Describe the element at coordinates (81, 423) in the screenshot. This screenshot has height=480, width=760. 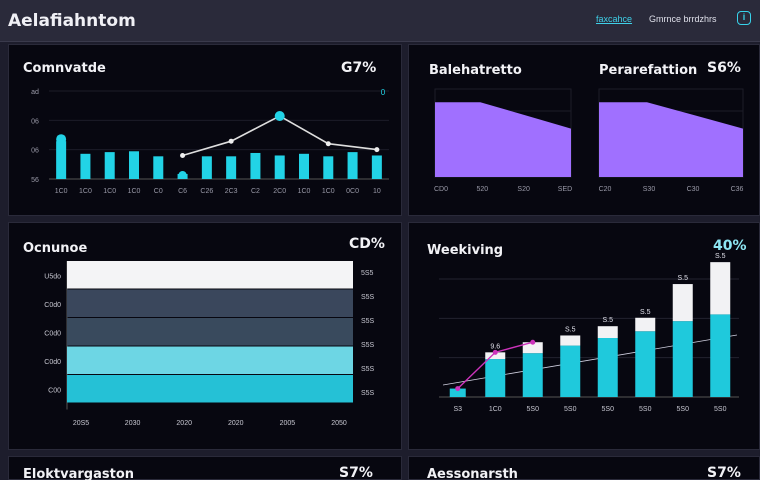
I see `x-tick-label: 20S5` at that location.